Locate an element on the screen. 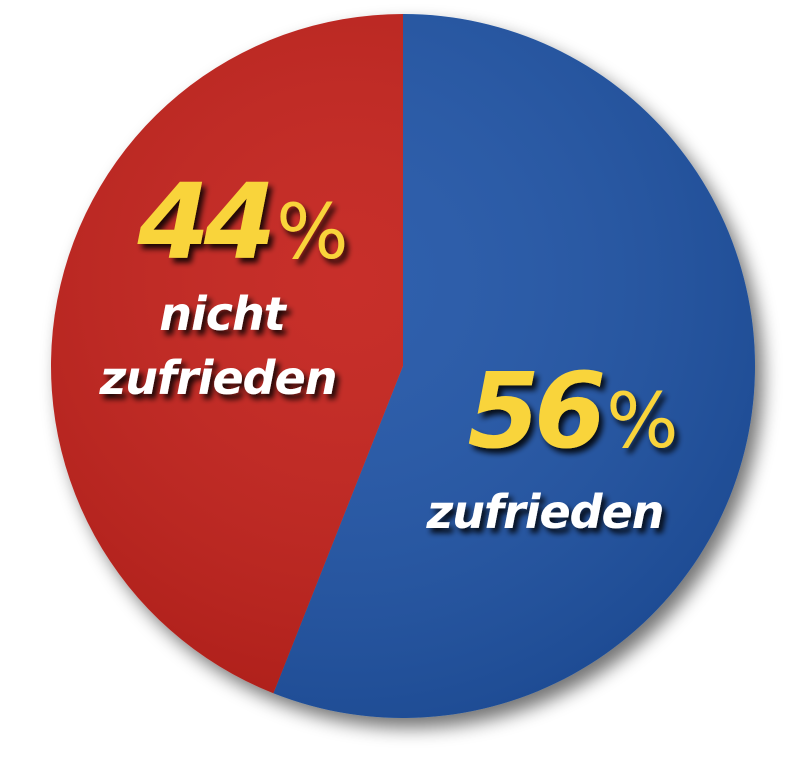 This screenshot has height=759, width=800. slice-label-not-satisfied: 44% nicht zufrieden is located at coordinates (224, 283).